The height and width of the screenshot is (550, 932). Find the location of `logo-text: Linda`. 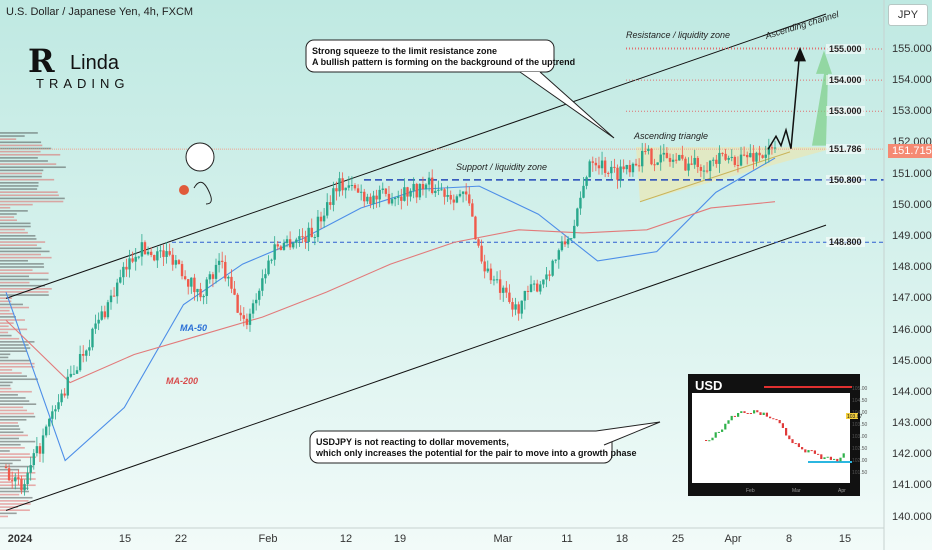

logo-text: Linda is located at coordinates (94, 63).